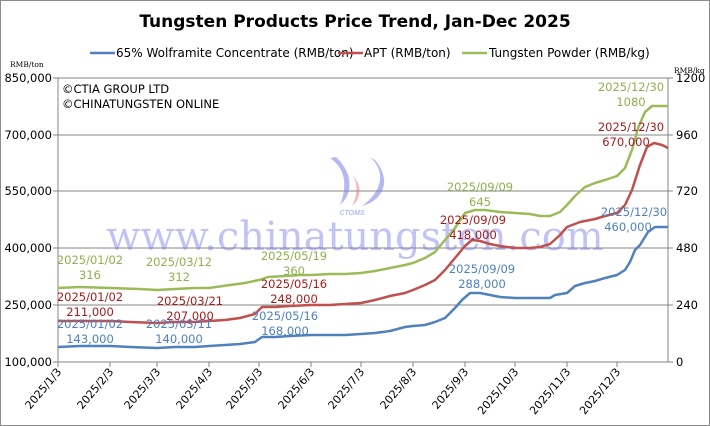  I want to click on annotation-value: 207,000, so click(190, 316).